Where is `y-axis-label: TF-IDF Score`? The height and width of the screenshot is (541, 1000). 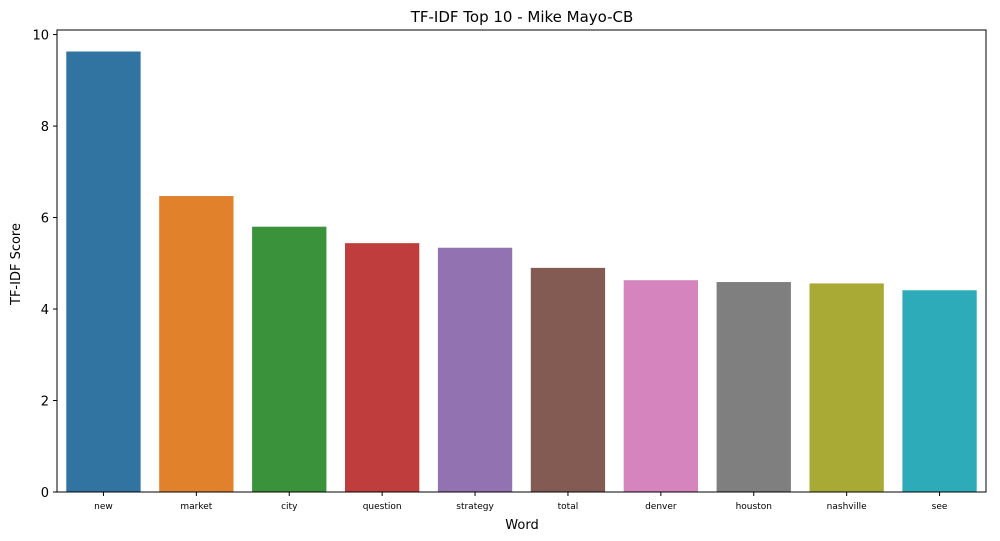
y-axis-label: TF-IDF Score is located at coordinates (16, 264).